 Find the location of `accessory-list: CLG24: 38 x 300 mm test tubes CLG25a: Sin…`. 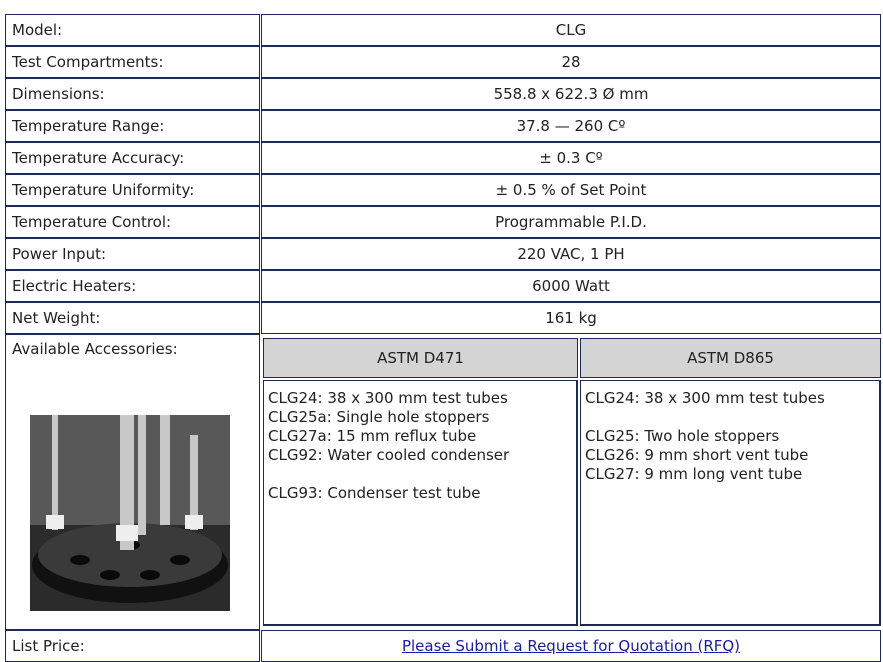

accessory-list: CLG24: 38 x 300 mm test tubes CLG25a: Sin… is located at coordinates (420, 503).